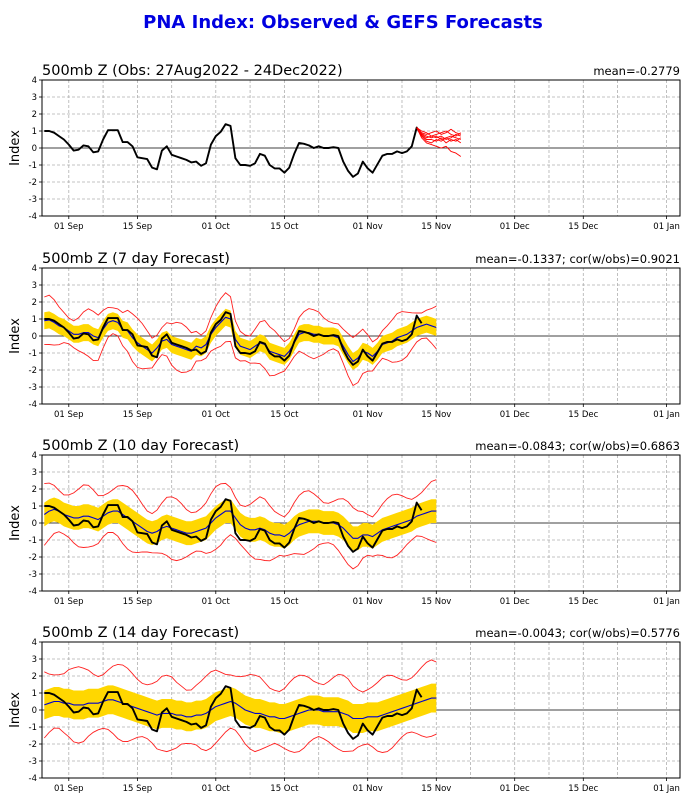  What do you see at coordinates (343, 22) in the screenshot?
I see `figure-title: PNA Index: Observed & GEFS Forecasts` at bounding box center [343, 22].